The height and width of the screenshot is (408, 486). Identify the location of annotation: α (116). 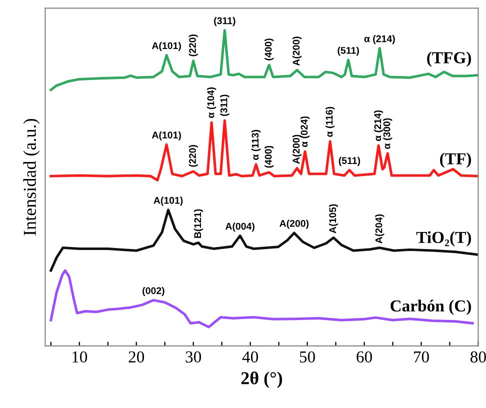
(330, 121).